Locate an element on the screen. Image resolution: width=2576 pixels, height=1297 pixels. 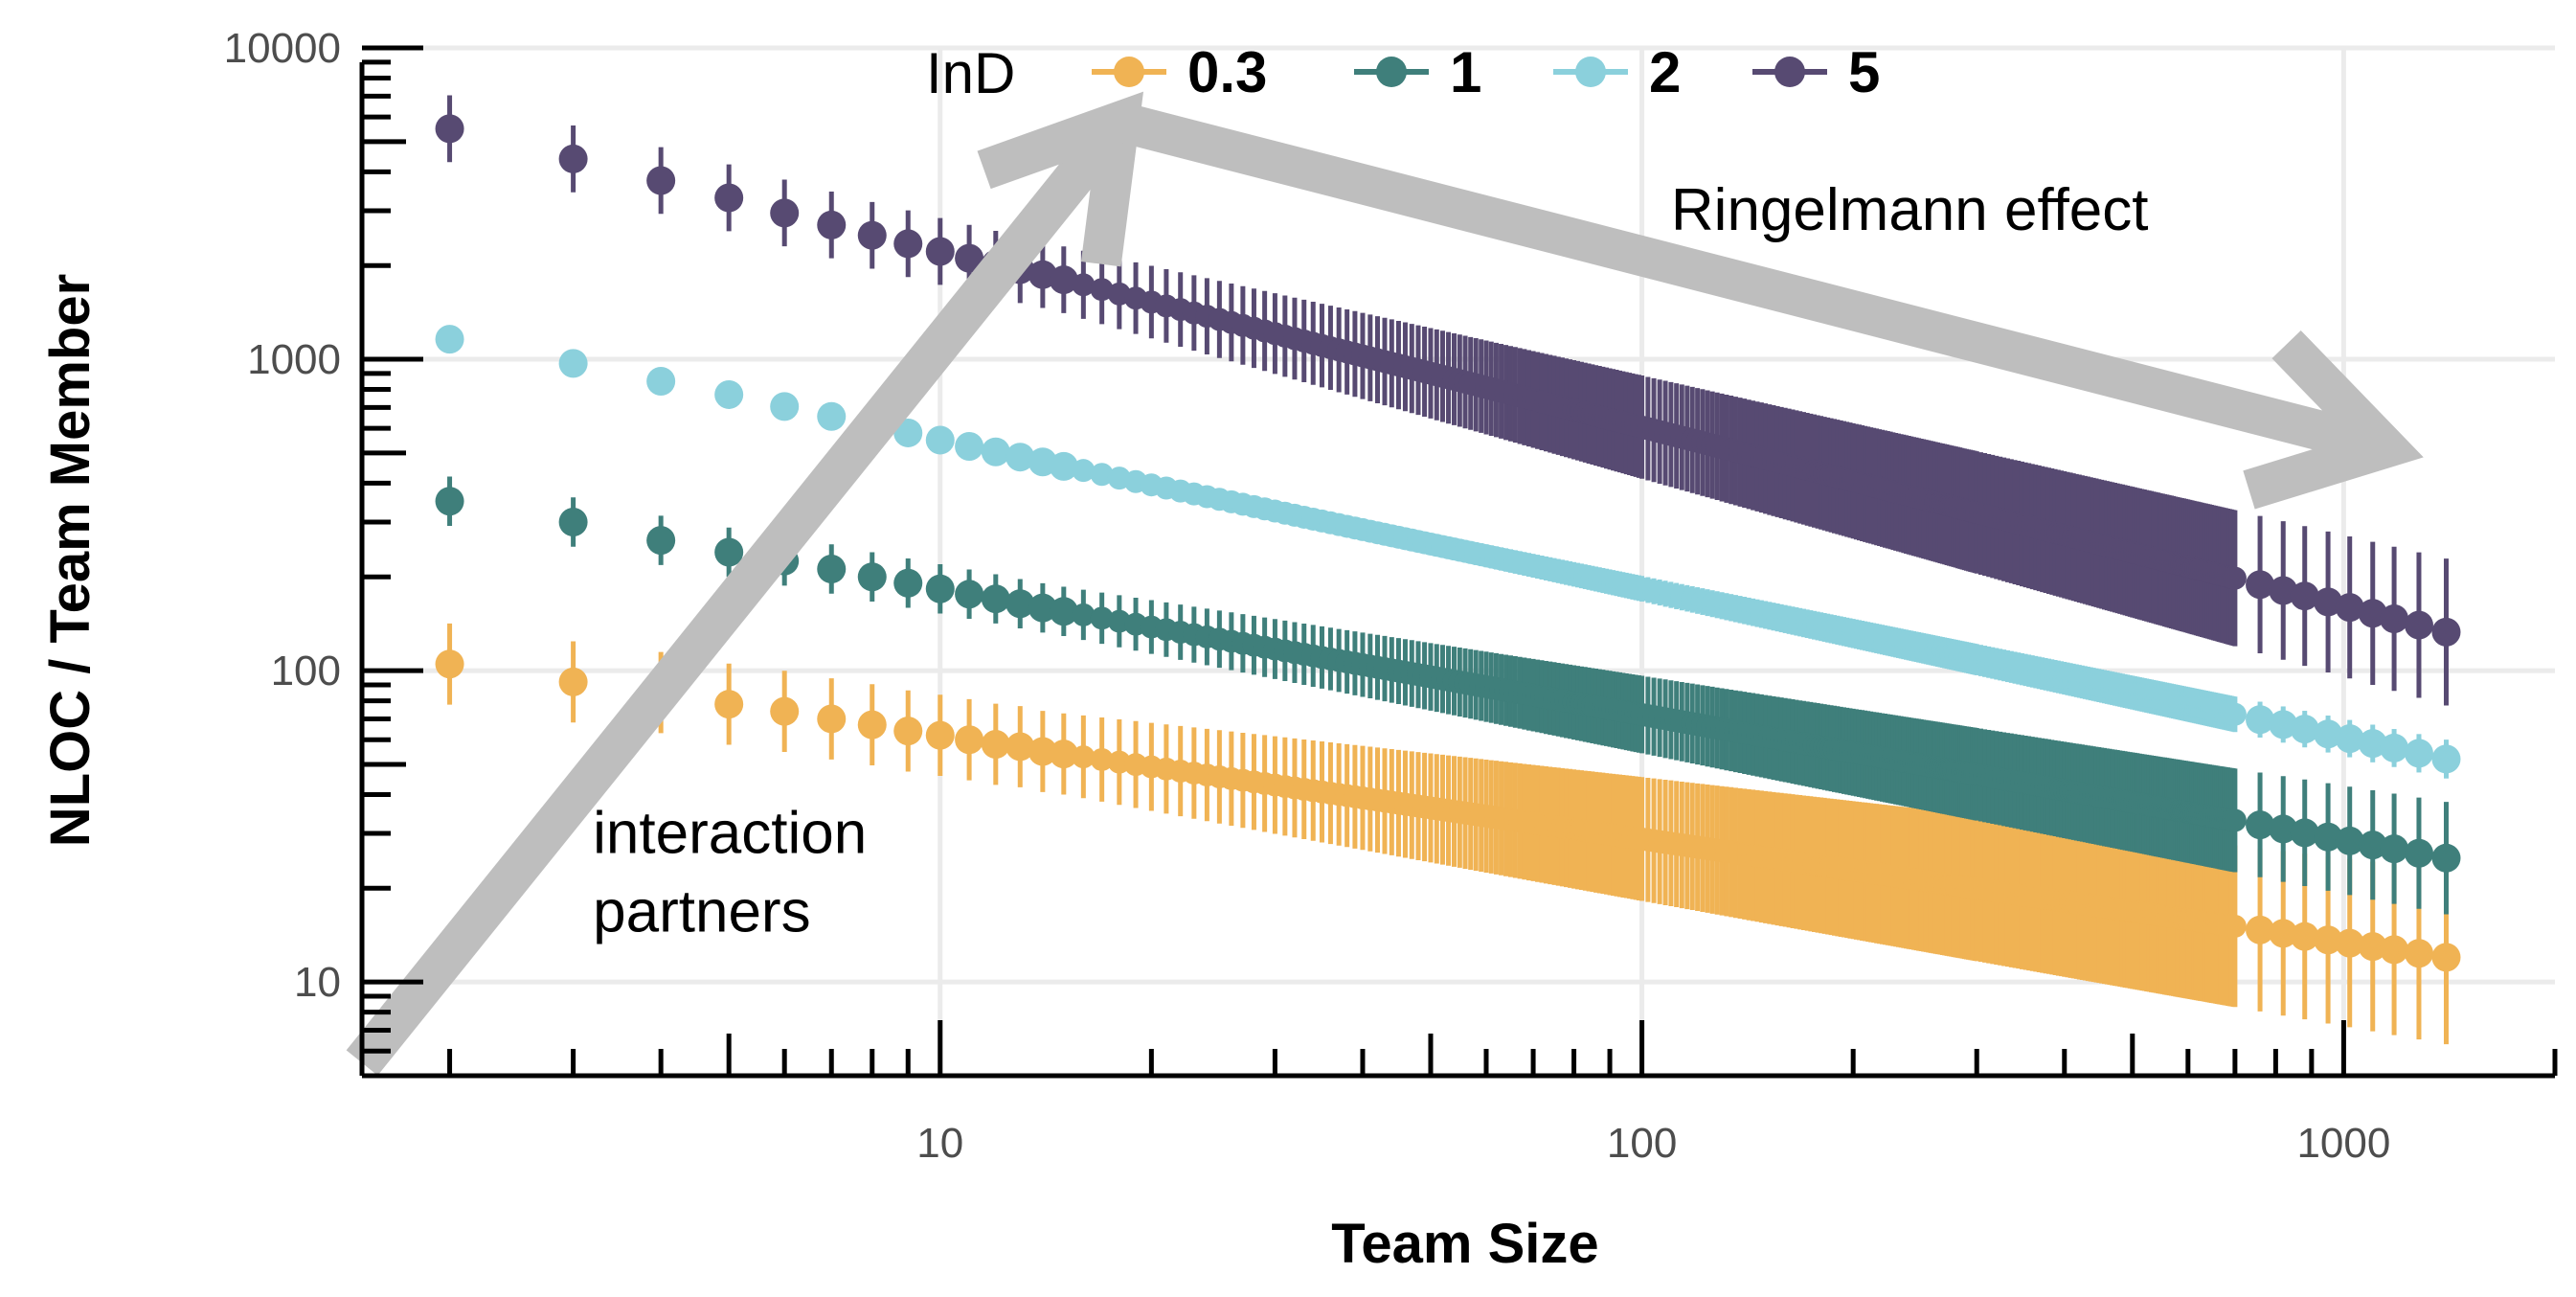
legend-title: InD is located at coordinates (970, 73).